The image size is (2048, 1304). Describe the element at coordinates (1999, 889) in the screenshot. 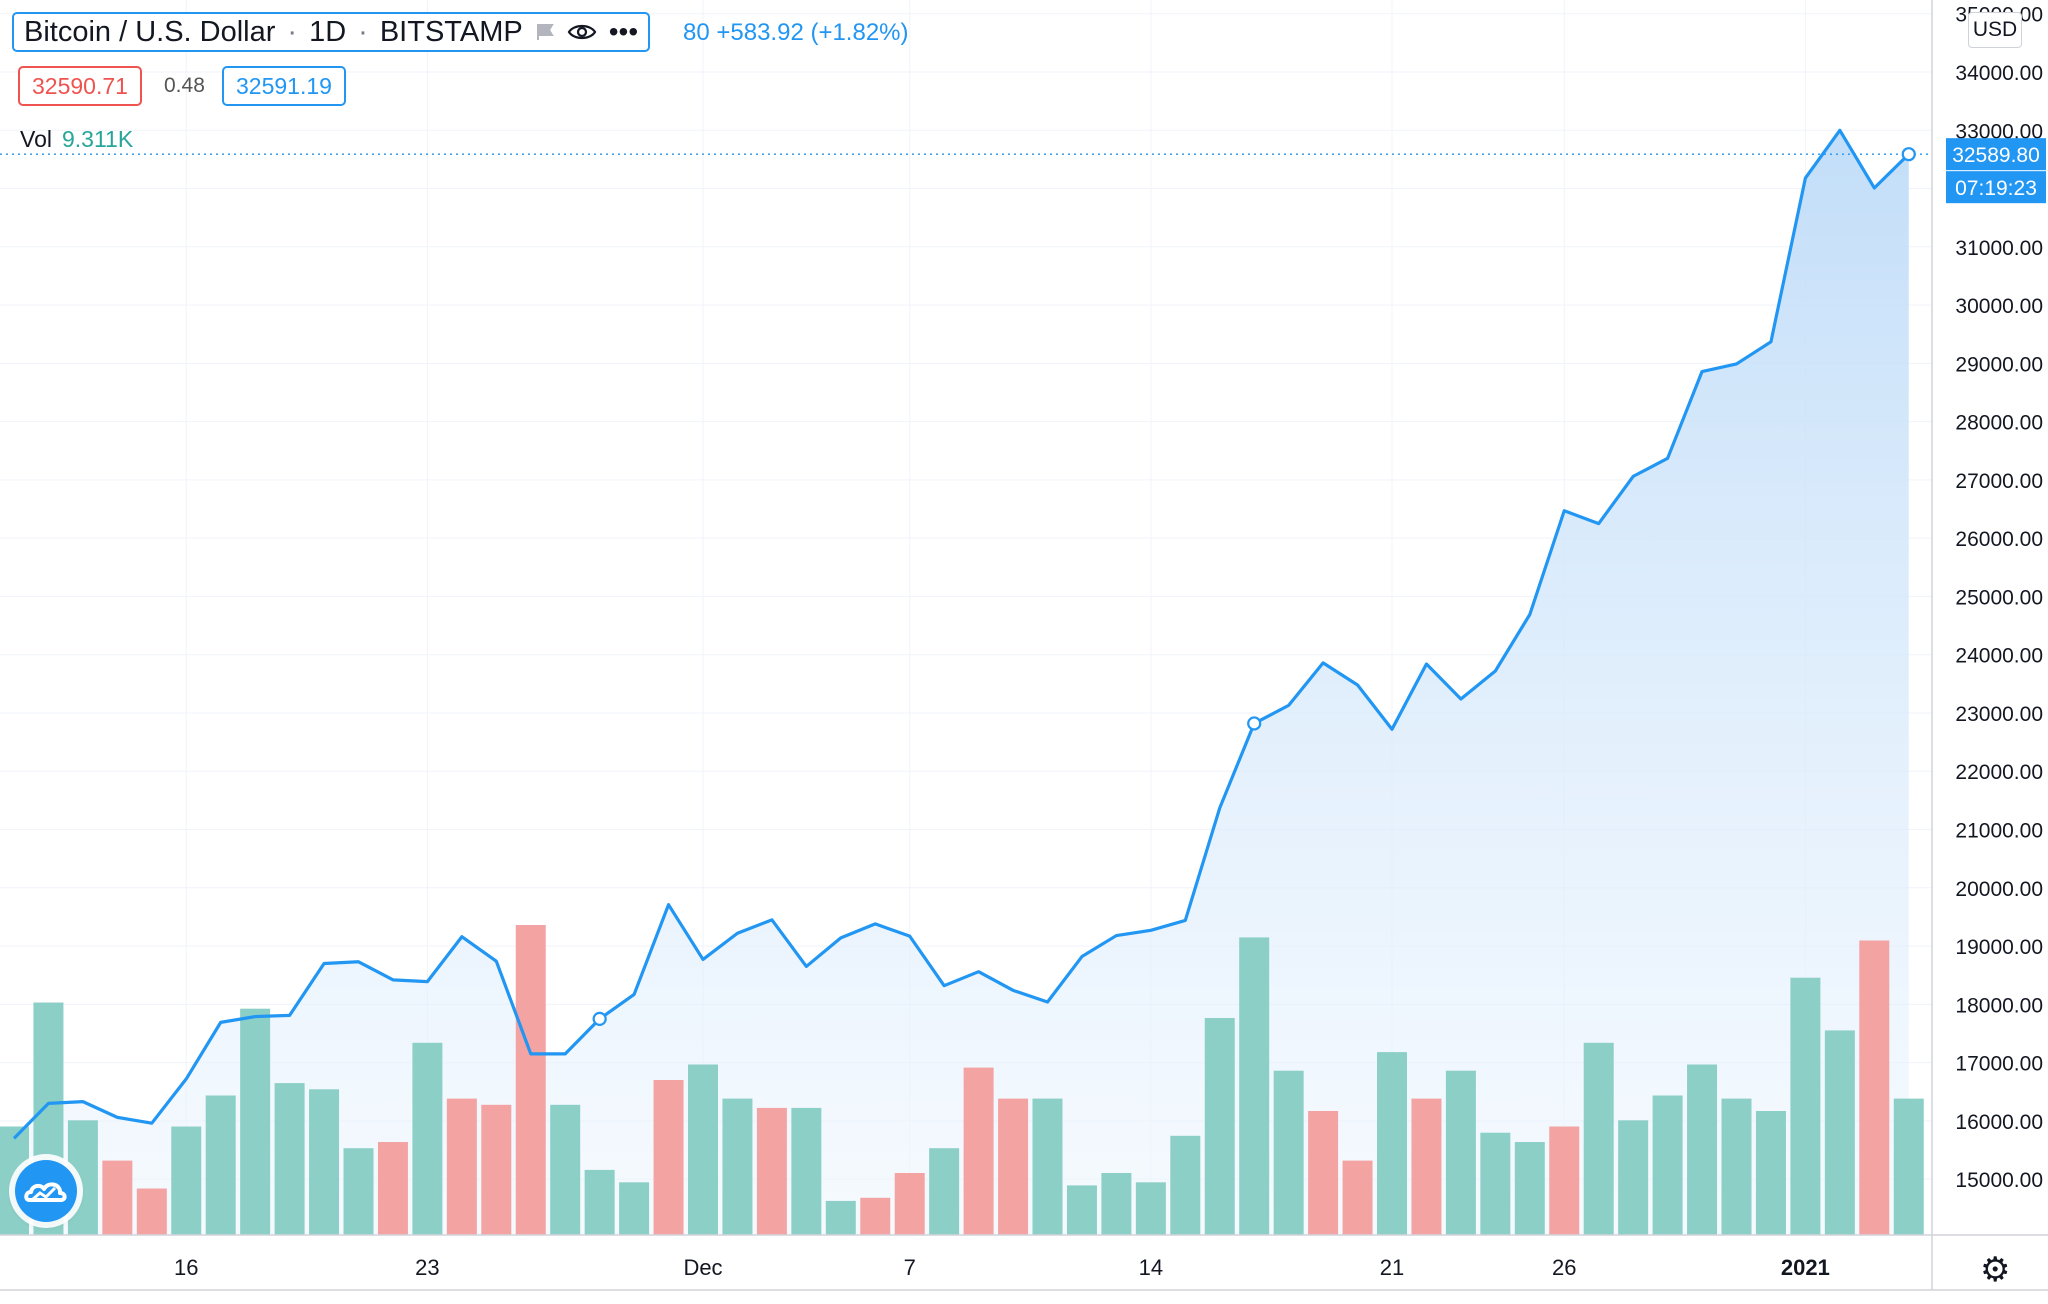

I see `y-tick-label: 20000.00` at that location.